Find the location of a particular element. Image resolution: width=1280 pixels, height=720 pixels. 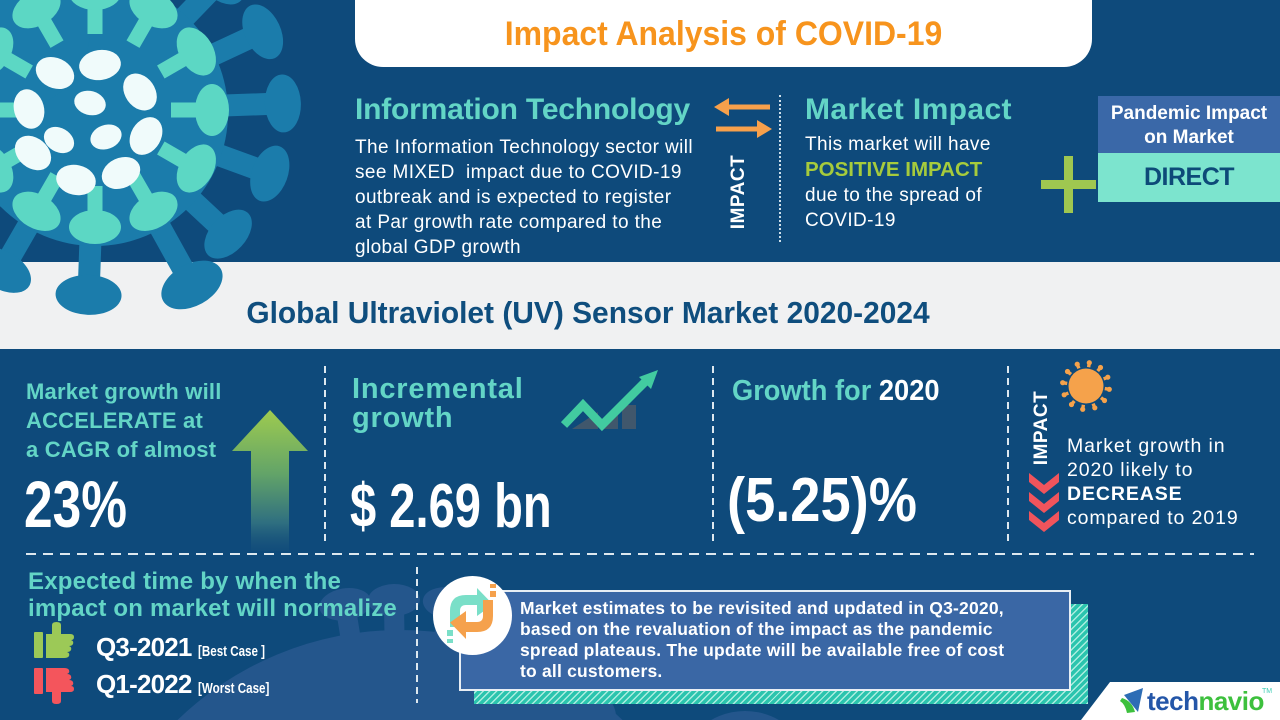

svg-text: TM is located at coordinates (1267, 691).